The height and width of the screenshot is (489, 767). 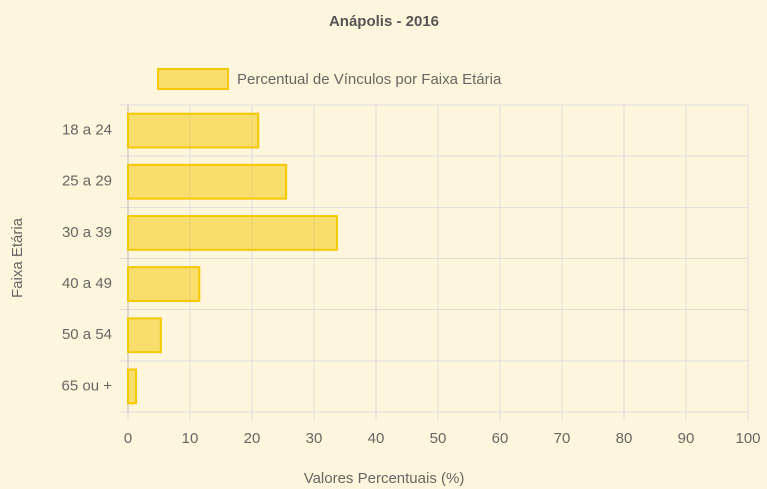 I want to click on y-tick-label: 18 a 24, so click(x=87, y=130).